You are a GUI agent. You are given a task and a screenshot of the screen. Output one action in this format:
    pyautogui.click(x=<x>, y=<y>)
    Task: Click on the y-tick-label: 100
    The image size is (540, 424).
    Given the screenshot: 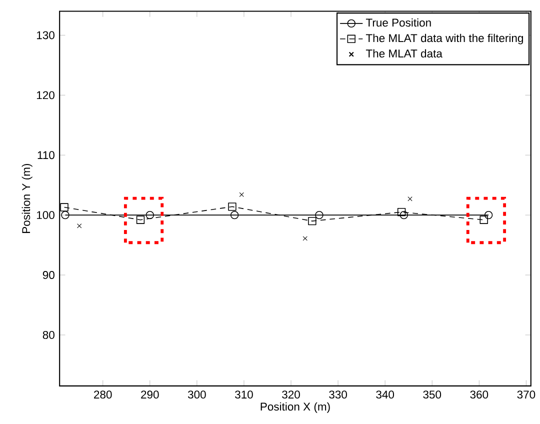 What is the action you would take?
    pyautogui.click(x=45, y=215)
    